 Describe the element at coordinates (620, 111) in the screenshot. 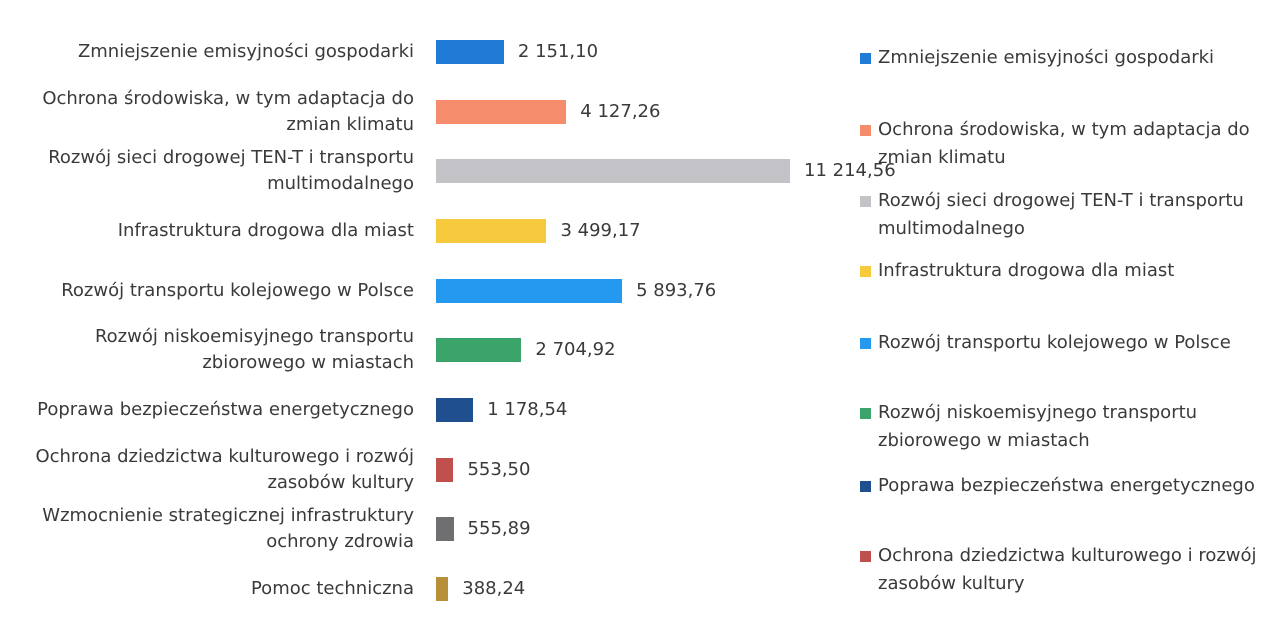

I see `value-label: 4 127,26` at that location.